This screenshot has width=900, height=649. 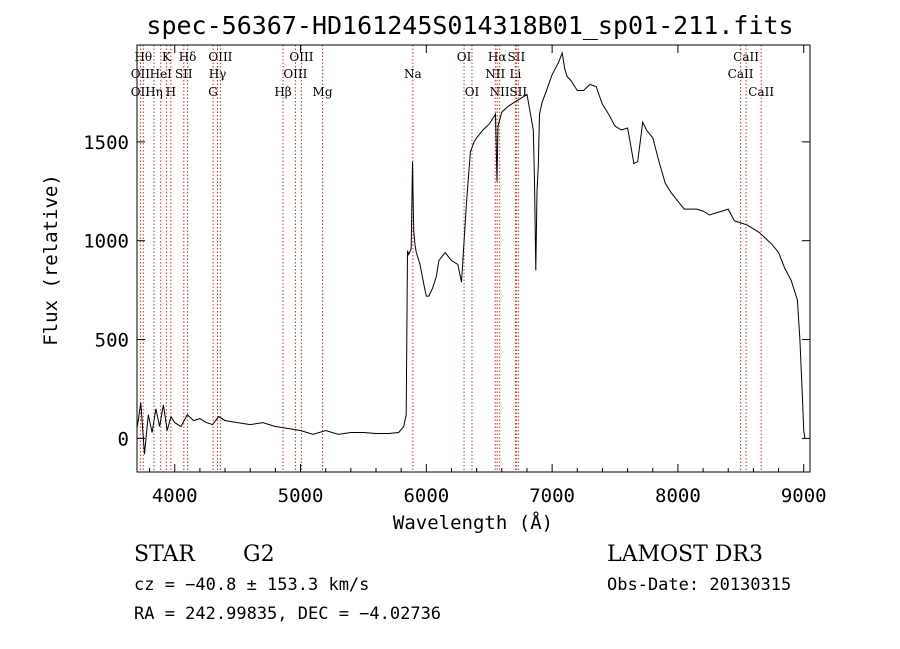 What do you see at coordinates (218, 74) in the screenshot?
I see `line-marker-label: Hγ` at bounding box center [218, 74].